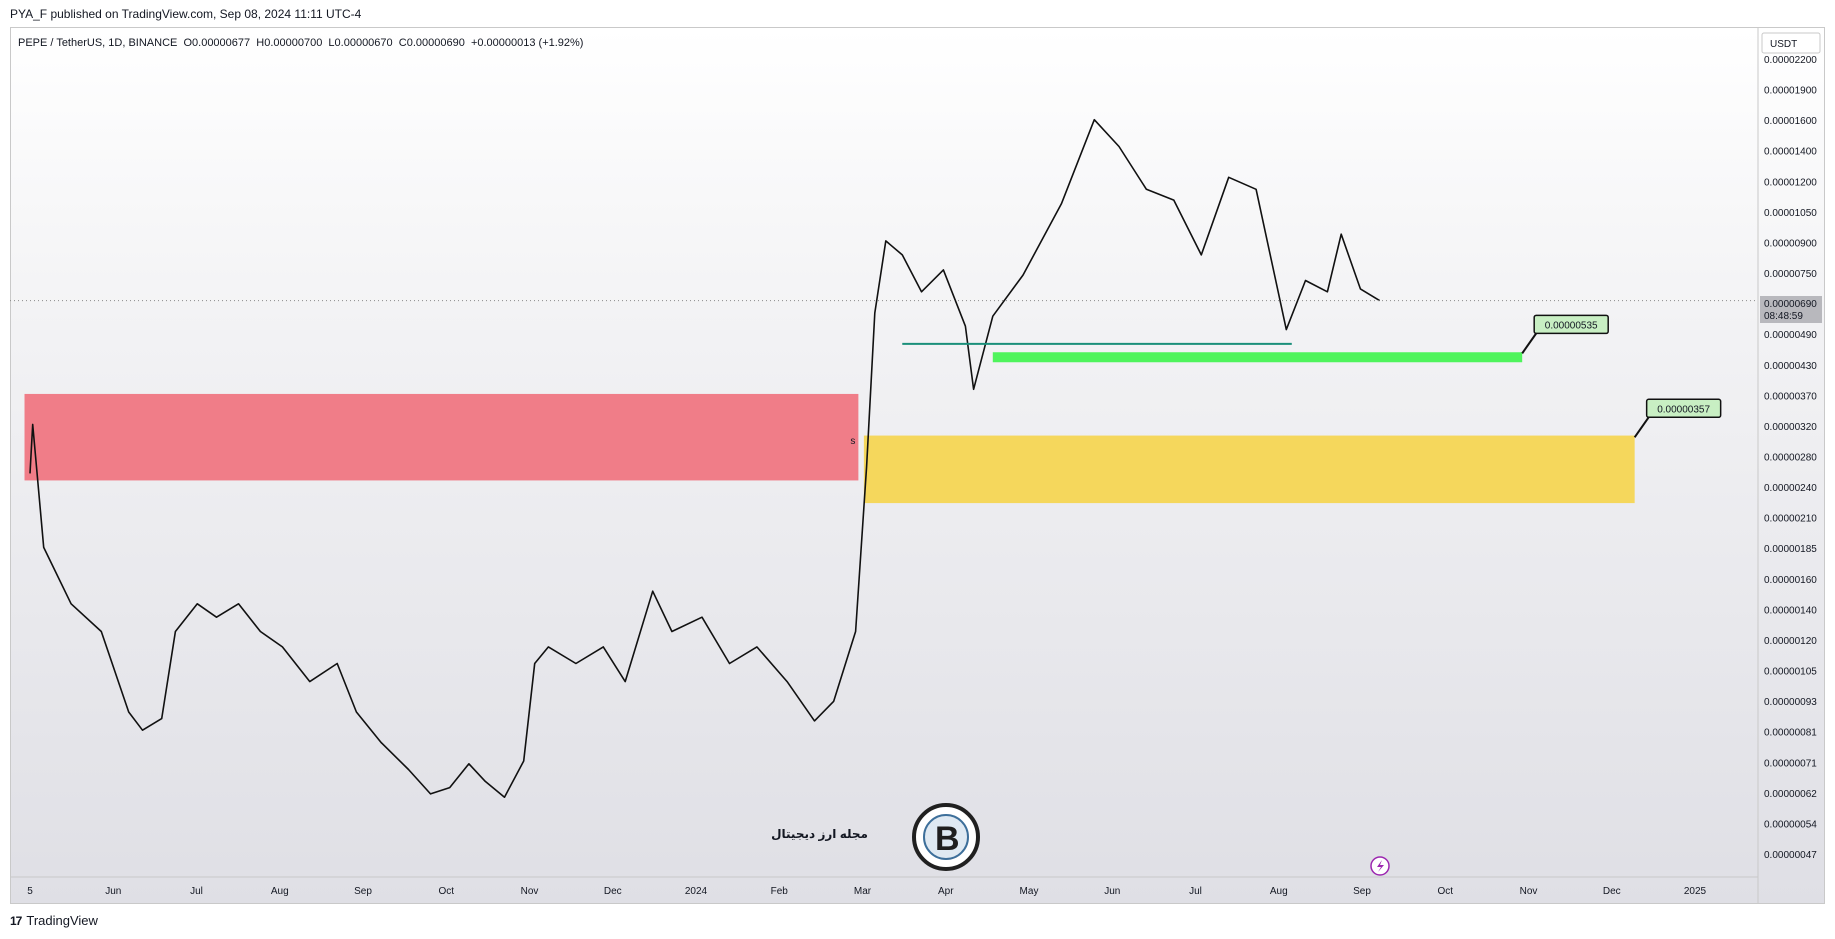 Image resolution: width=1835 pixels, height=939 pixels. Describe the element at coordinates (62, 920) in the screenshot. I see `tradingview-text: TradingView` at that location.